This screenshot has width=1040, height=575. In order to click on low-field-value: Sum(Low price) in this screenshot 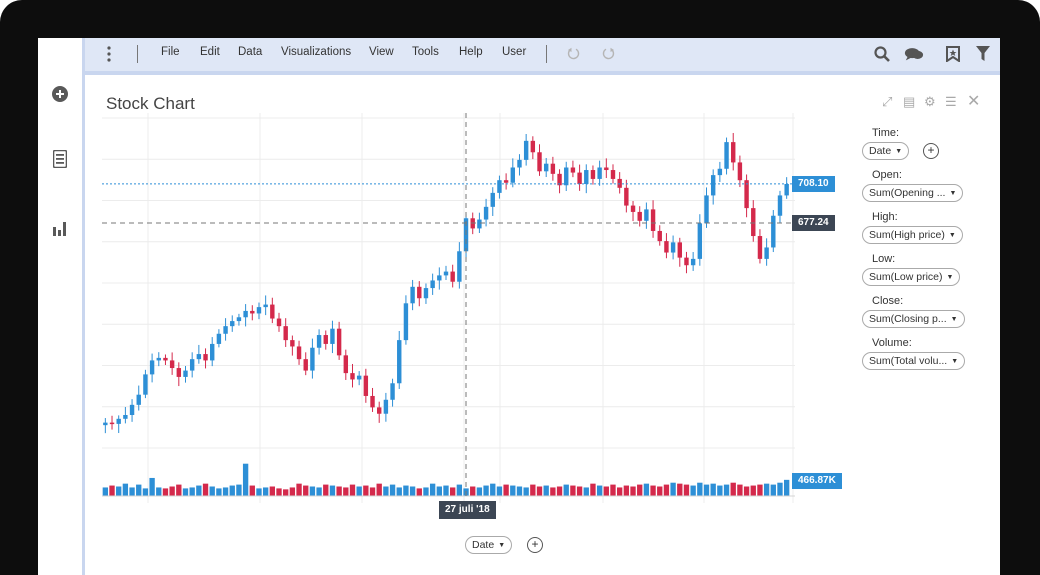, I will do `click(906, 277)`.